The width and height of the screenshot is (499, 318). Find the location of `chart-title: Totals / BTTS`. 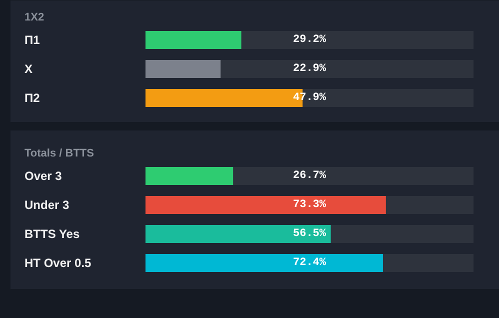

chart-title: Totals / BTTS is located at coordinates (59, 154).